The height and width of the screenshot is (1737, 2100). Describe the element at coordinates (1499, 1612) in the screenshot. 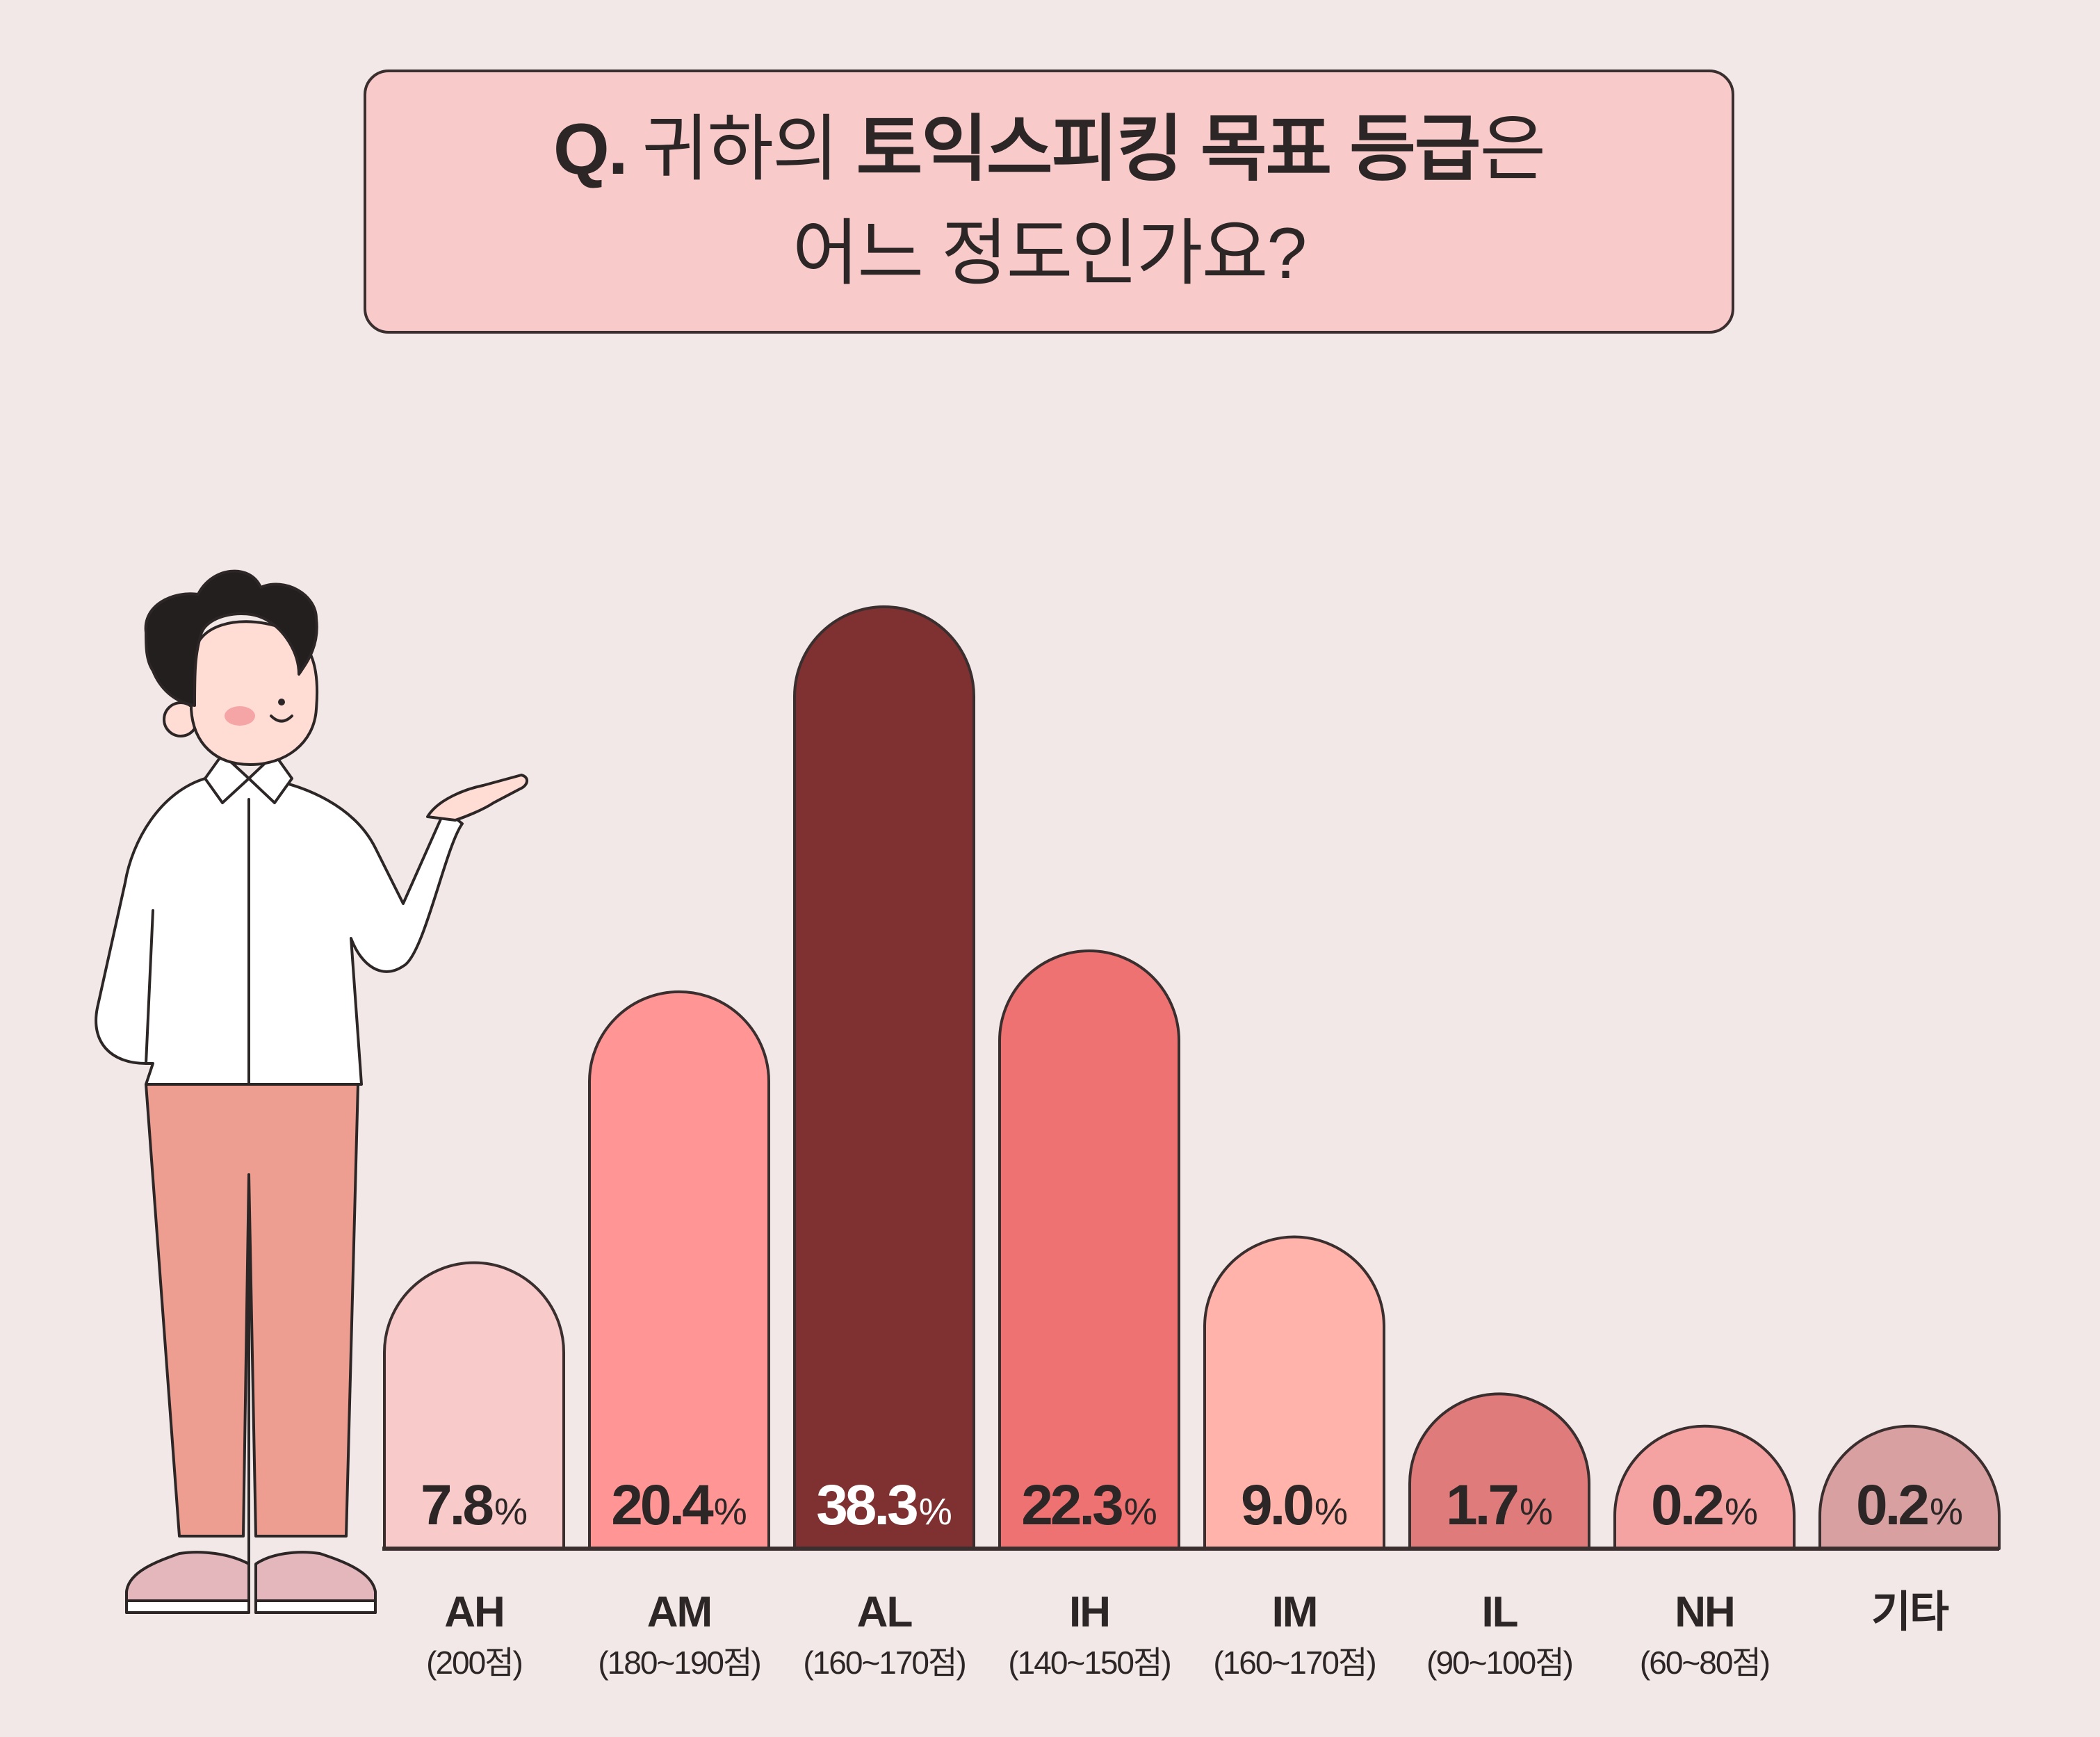

I see `x-tick-label: IL` at that location.